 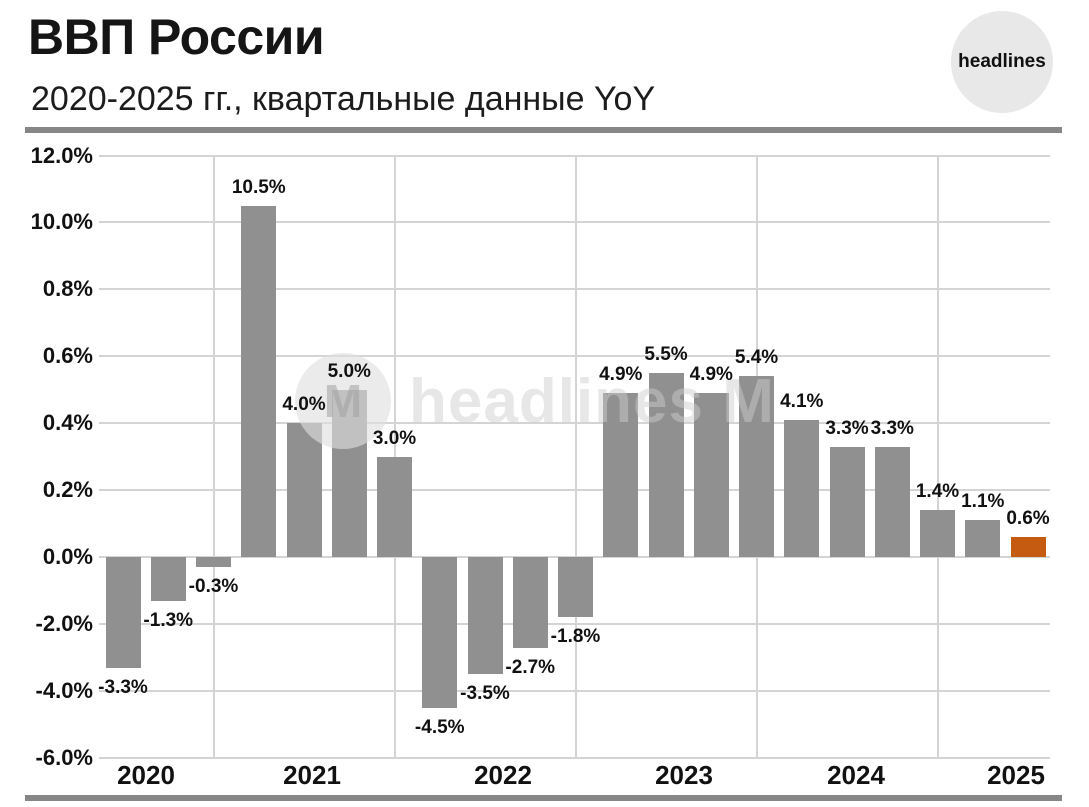 I want to click on brand-logo-label: headlines, so click(x=1002, y=61).